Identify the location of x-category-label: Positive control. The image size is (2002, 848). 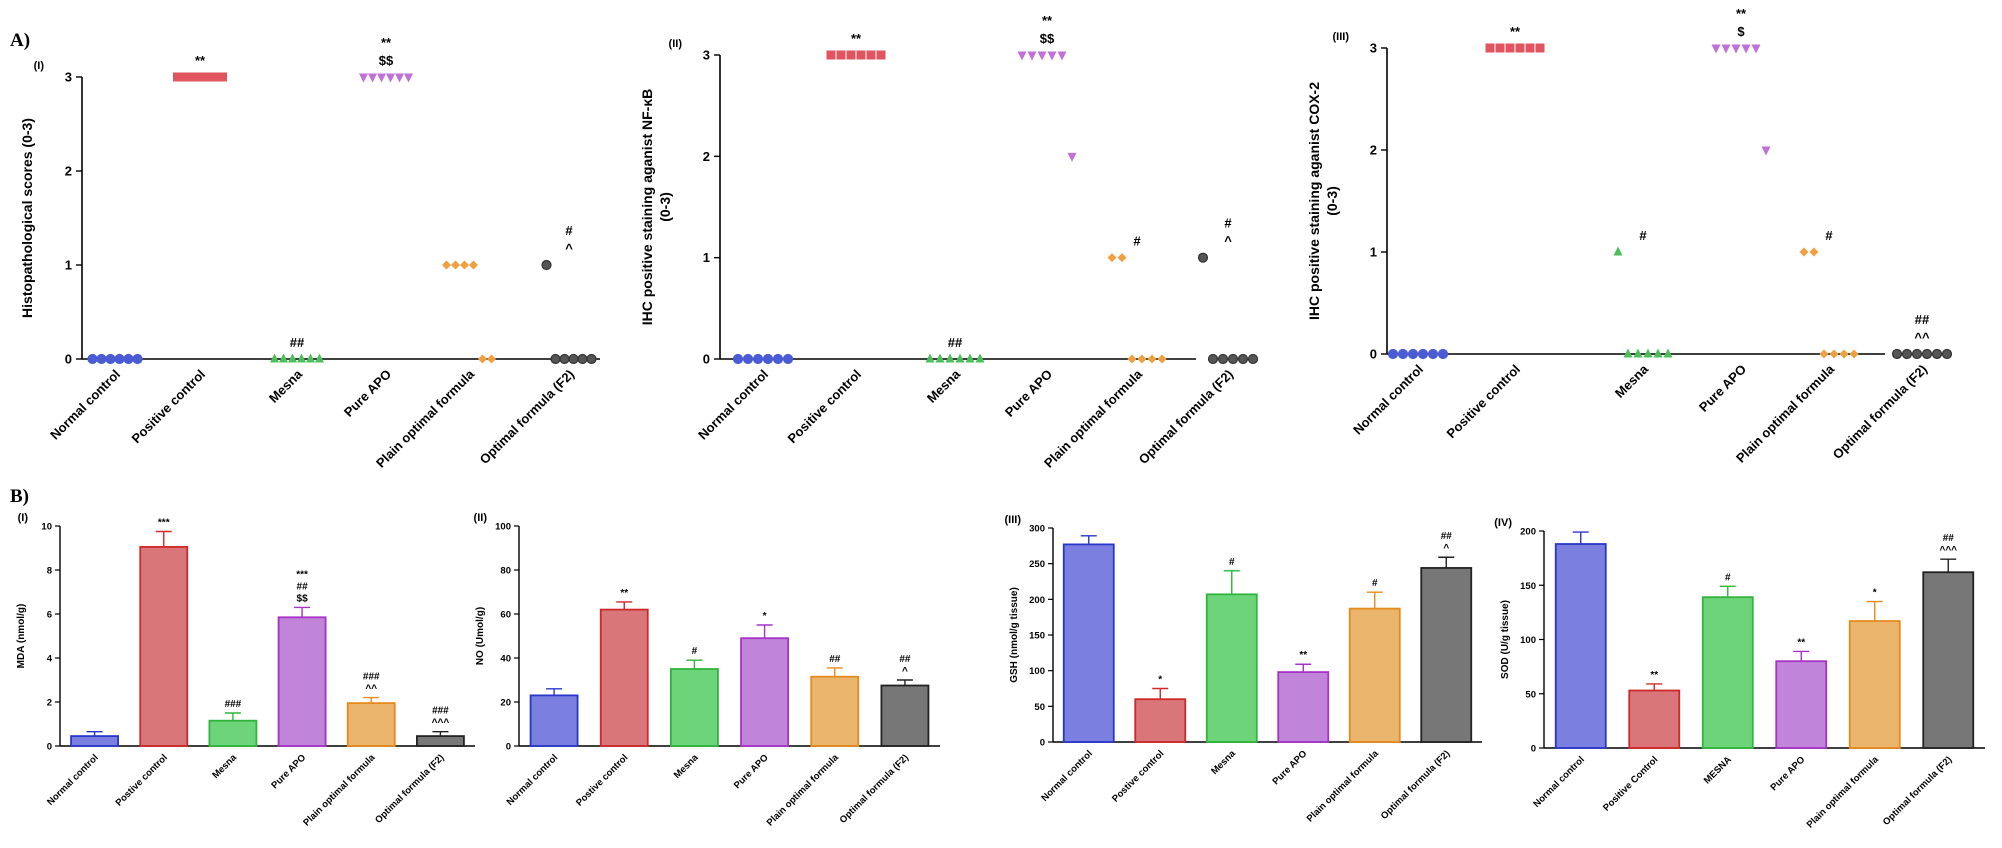
(1484, 402).